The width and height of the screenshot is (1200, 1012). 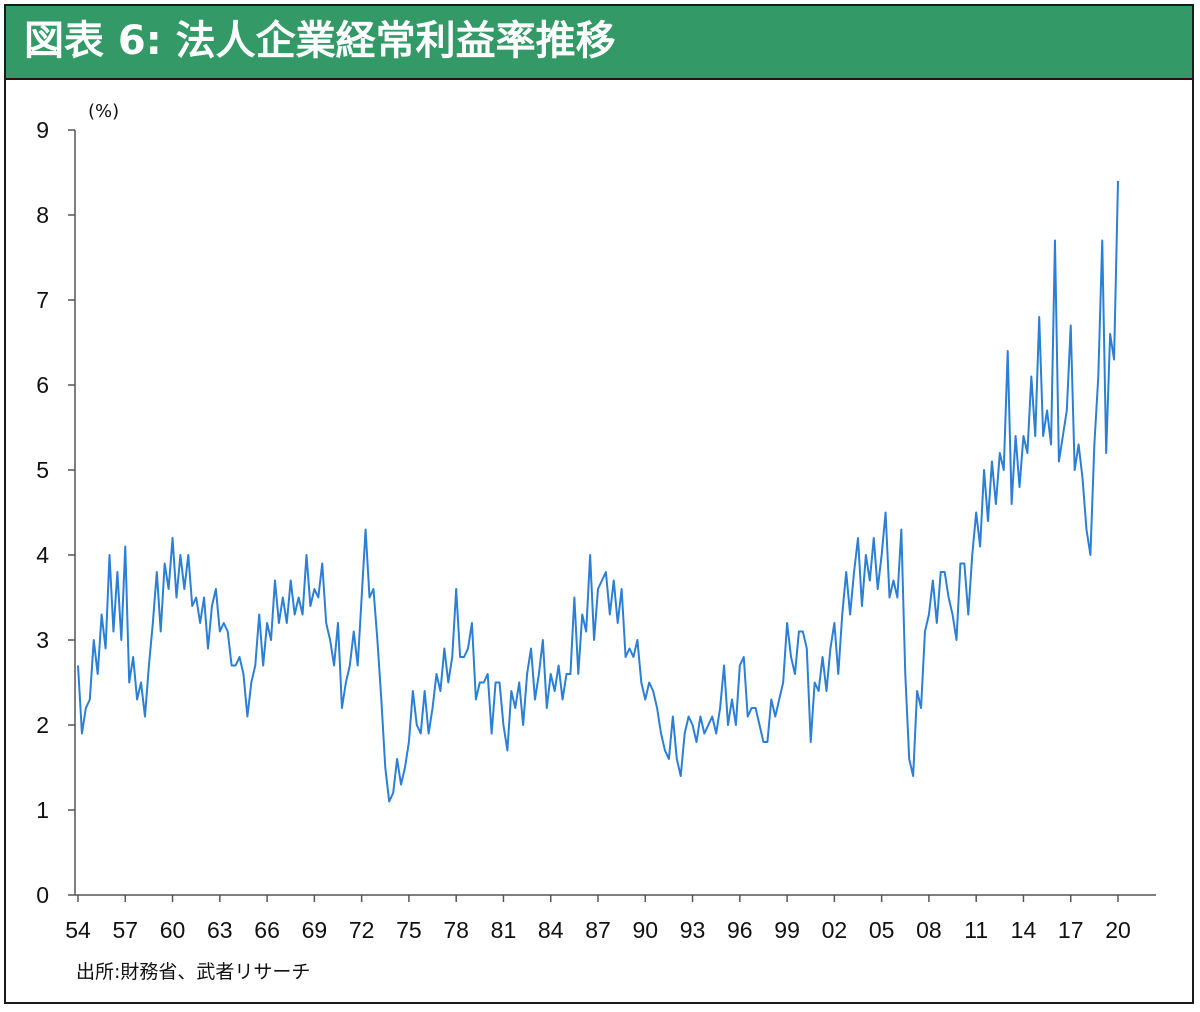 What do you see at coordinates (103, 111) in the screenshot?
I see `y-axis-unit-label: (%)` at bounding box center [103, 111].